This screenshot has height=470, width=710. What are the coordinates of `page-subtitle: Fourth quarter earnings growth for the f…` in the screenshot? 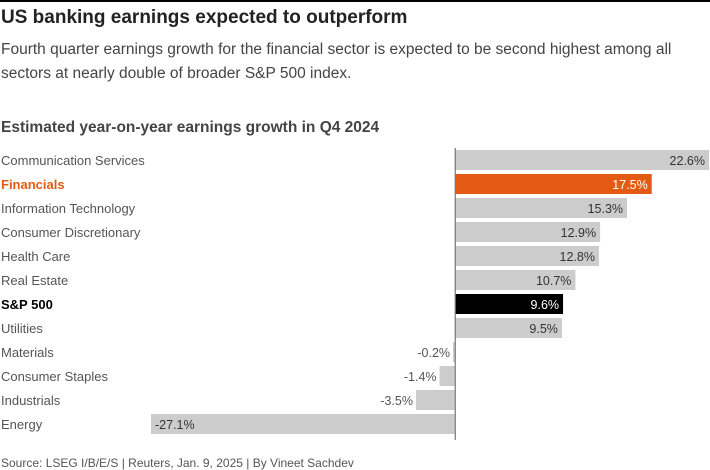 It's located at (336, 61).